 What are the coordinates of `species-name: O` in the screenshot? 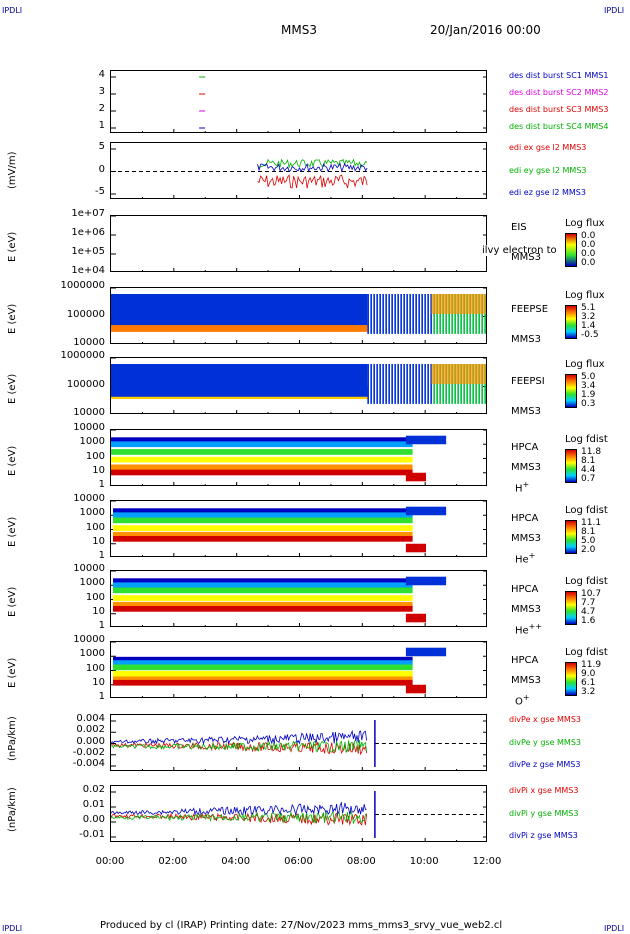 It's located at (519, 702).